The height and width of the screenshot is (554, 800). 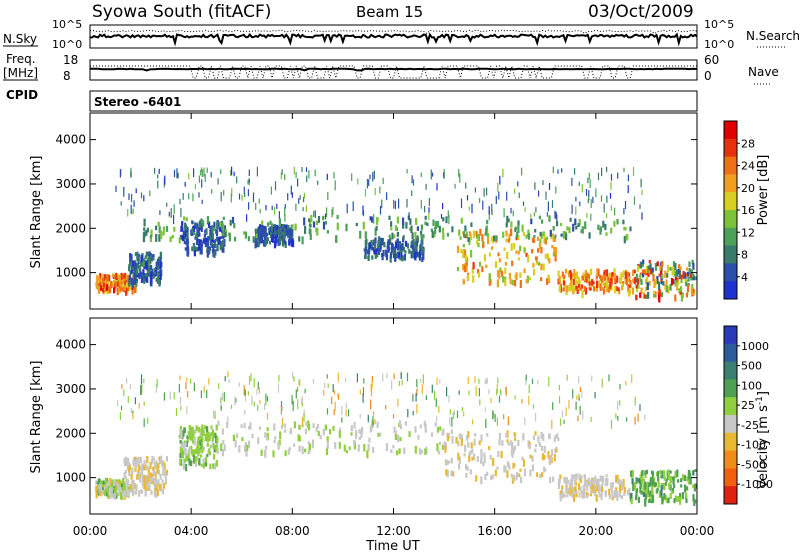 I want to click on power-ytick-label: 3000, so click(x=70, y=184).